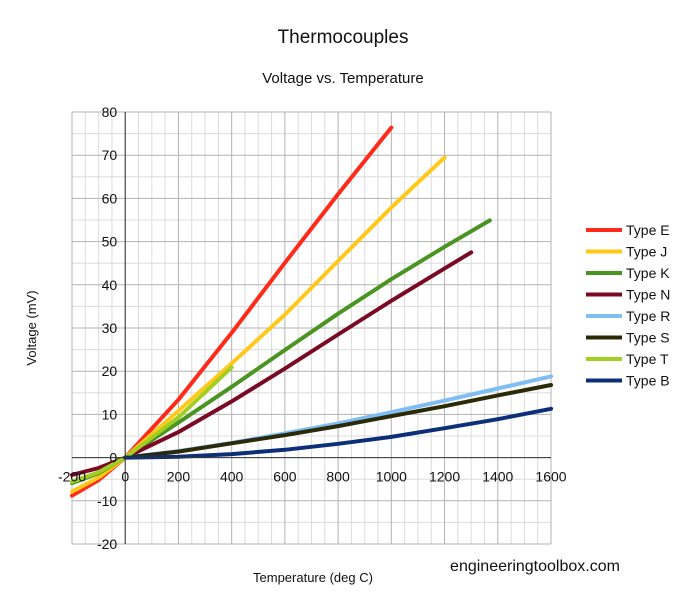 The height and width of the screenshot is (608, 686). I want to click on x-tick-label: 1200, so click(444, 477).